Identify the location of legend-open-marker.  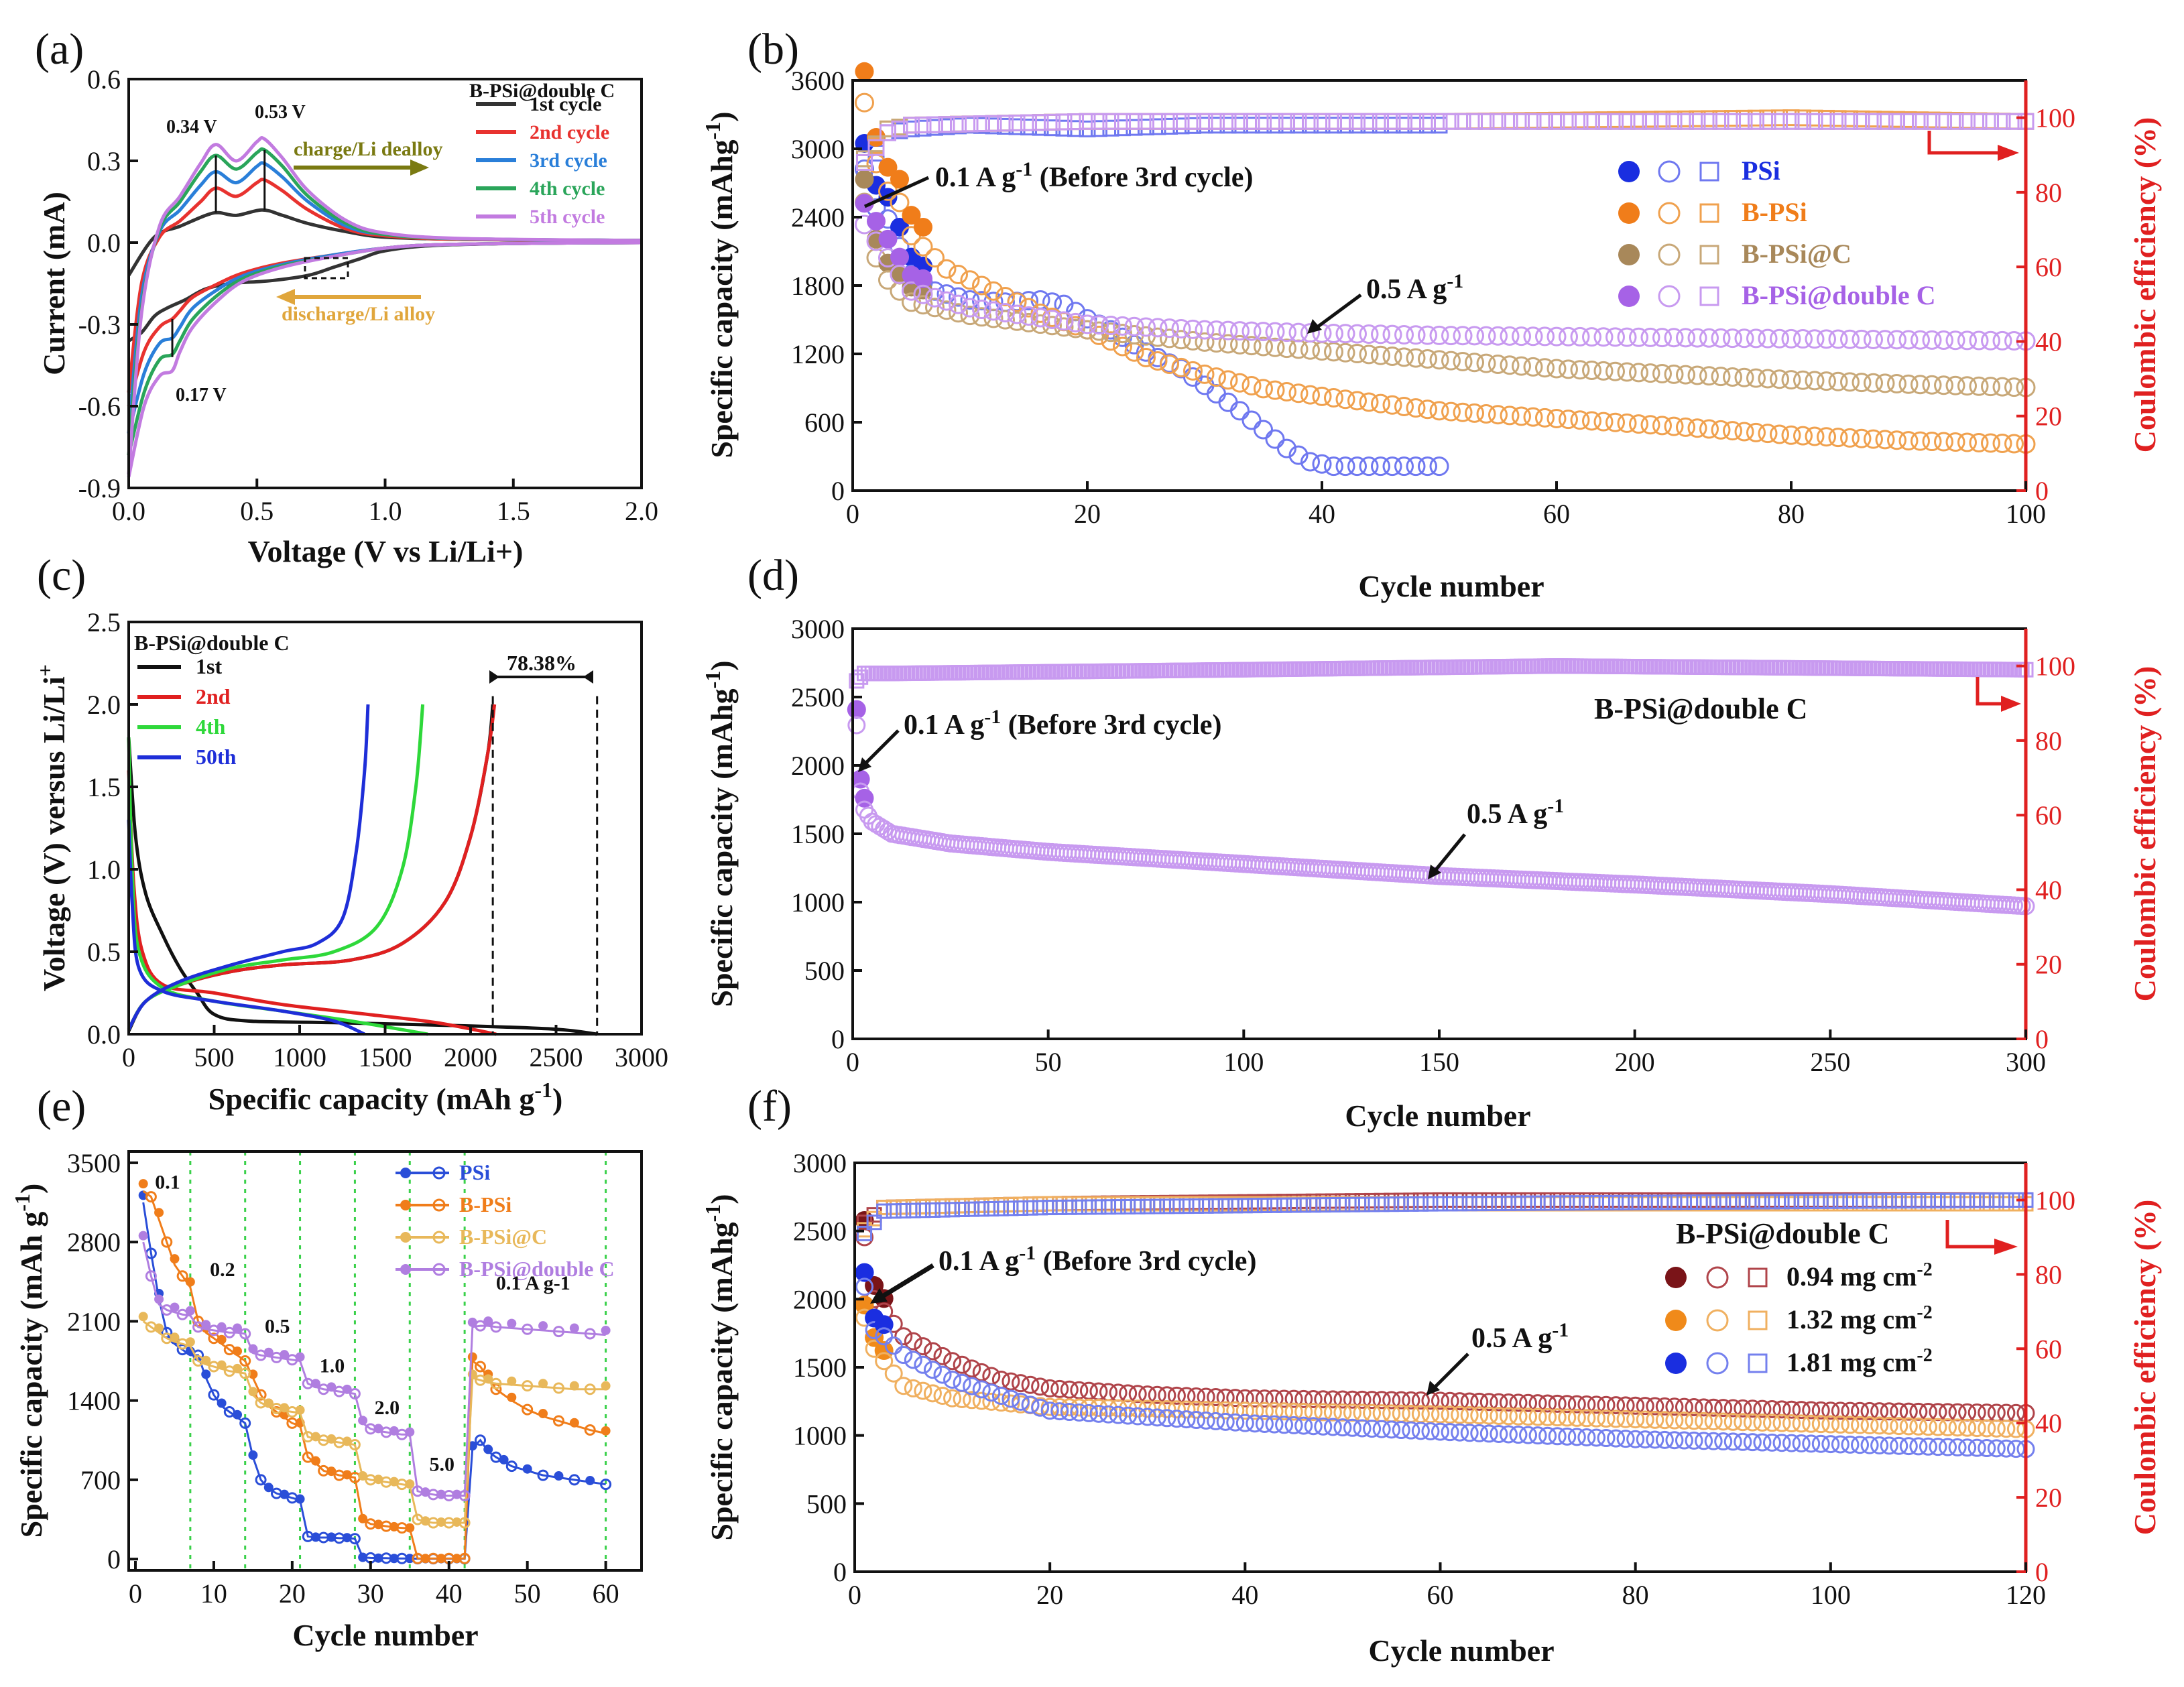
(1669, 254).